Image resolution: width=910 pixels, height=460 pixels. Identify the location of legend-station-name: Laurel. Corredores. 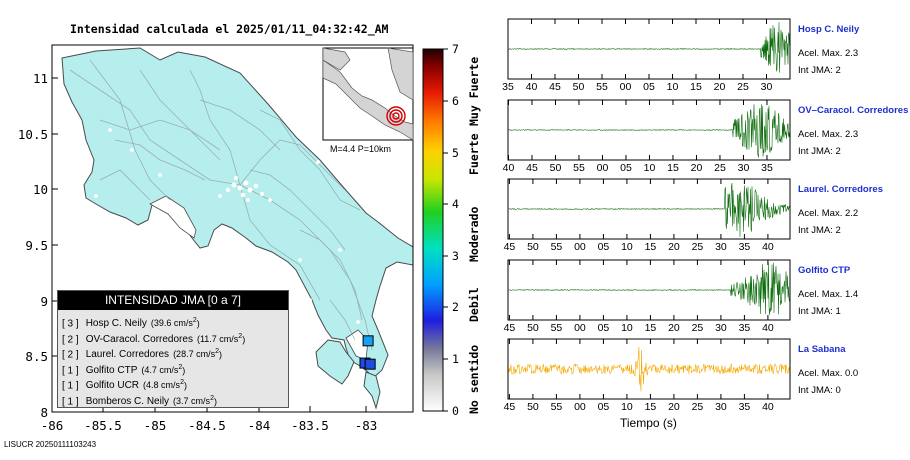
(127, 355).